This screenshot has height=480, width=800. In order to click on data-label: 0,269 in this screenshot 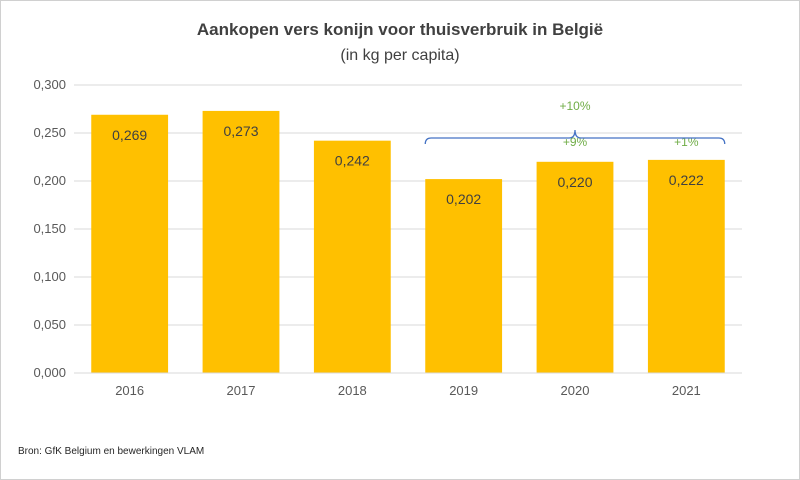, I will do `click(129, 135)`.